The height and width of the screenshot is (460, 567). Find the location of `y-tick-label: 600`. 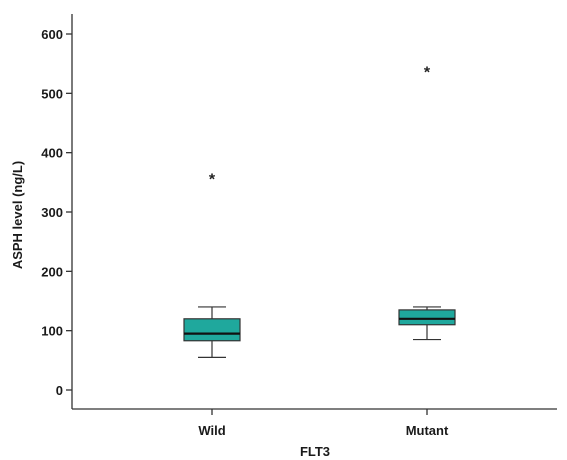

y-tick-label: 600 is located at coordinates (52, 34).